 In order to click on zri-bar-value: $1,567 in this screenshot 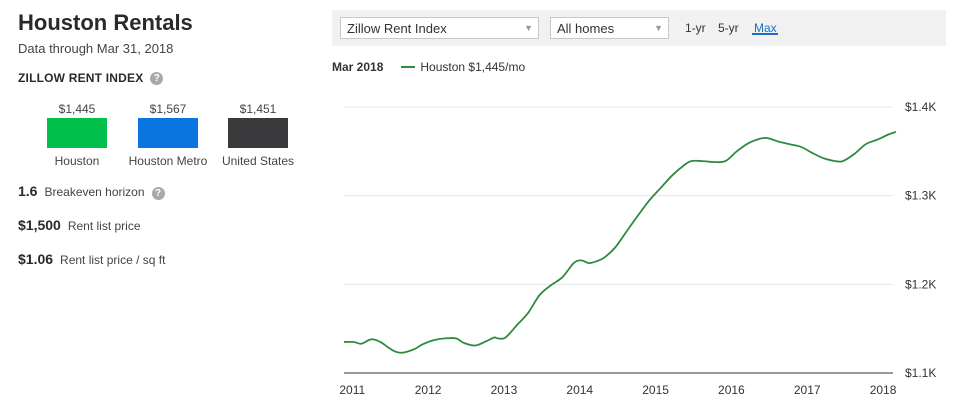, I will do `click(168, 109)`.